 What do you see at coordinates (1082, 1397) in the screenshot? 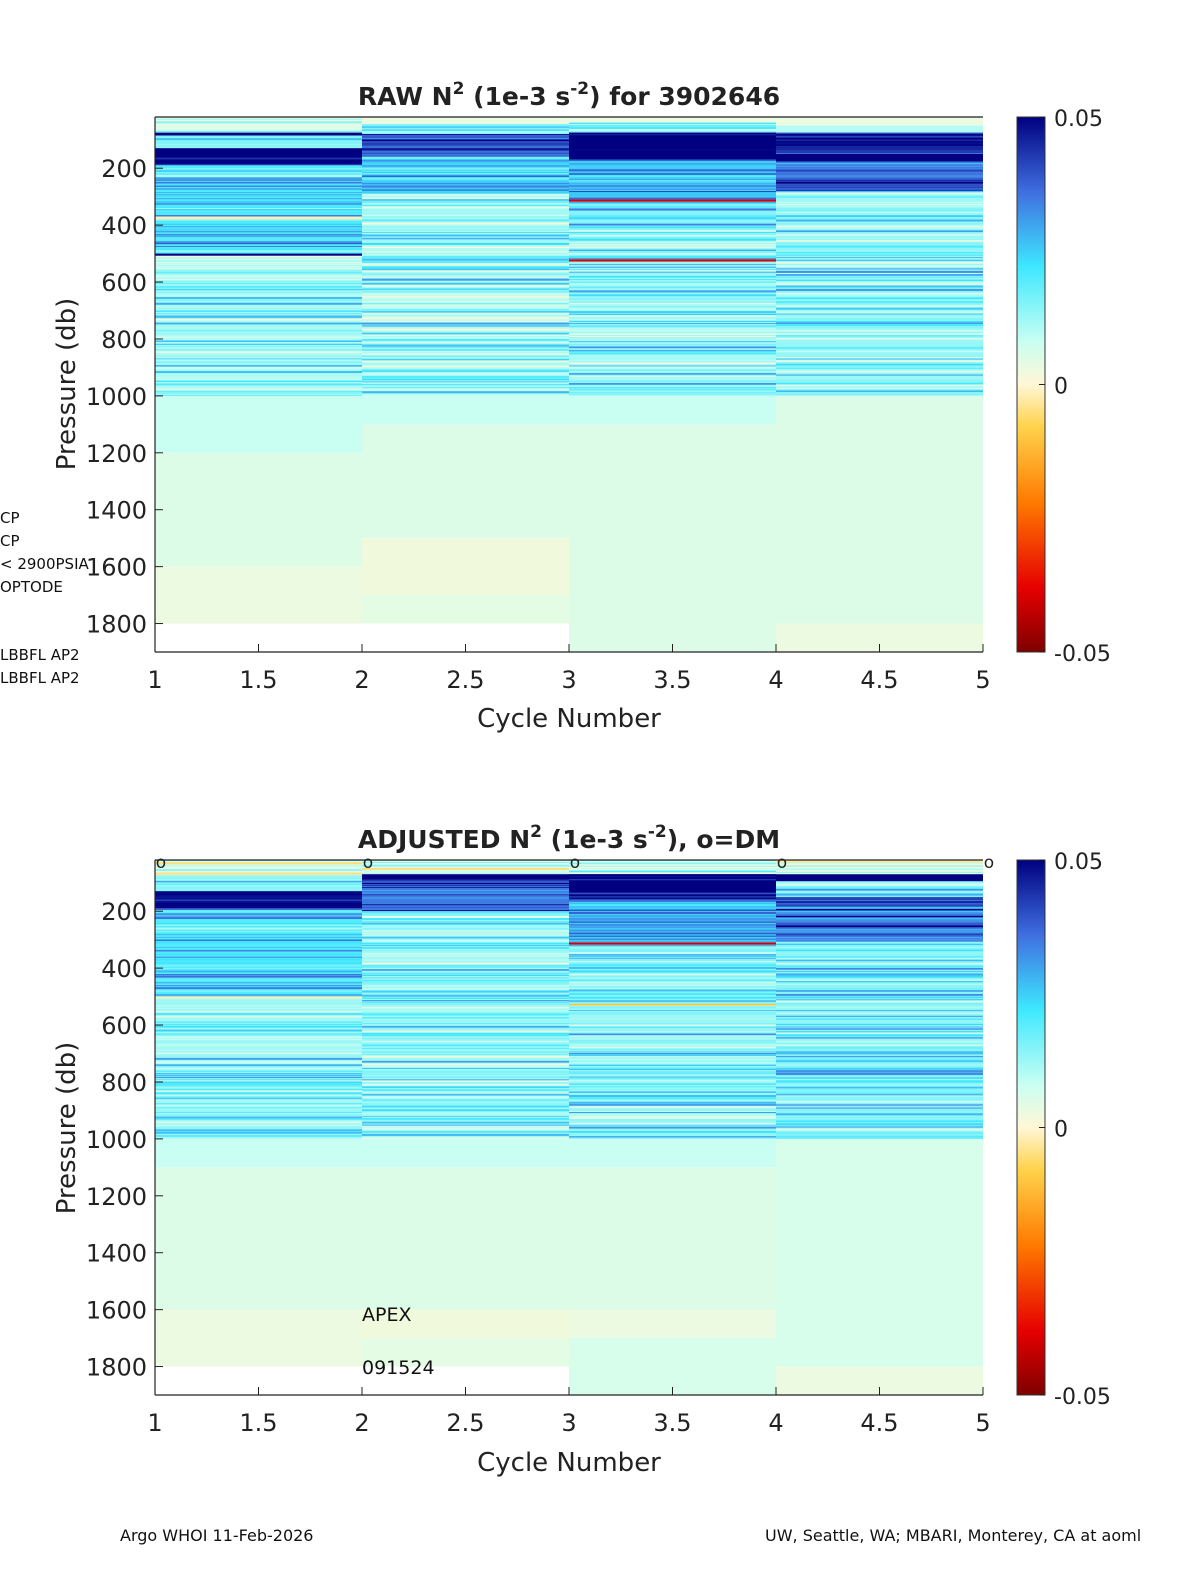
I see `colorbar-tick-label: -0.05` at bounding box center [1082, 1397].